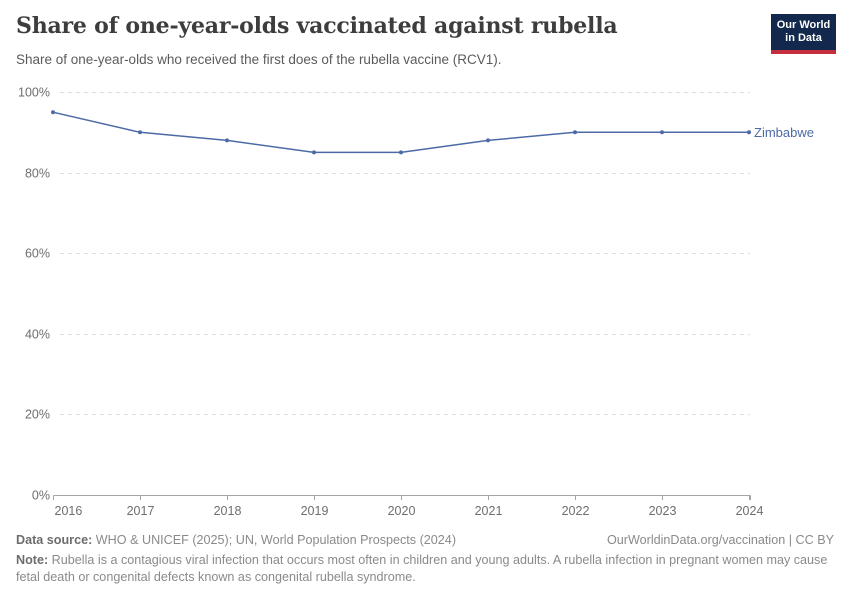 This screenshot has height=600, width=850. What do you see at coordinates (69, 511) in the screenshot?
I see `x-axis-tick-label: 2016` at bounding box center [69, 511].